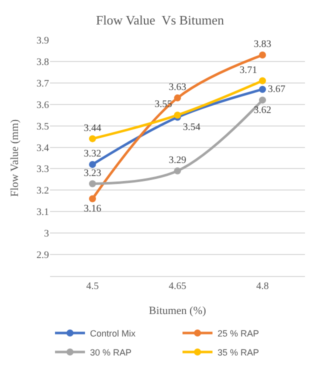 Image resolution: width=320 pixels, height=379 pixels. Describe the element at coordinates (249, 70) in the screenshot. I see `data-label: 3.71` at that location.